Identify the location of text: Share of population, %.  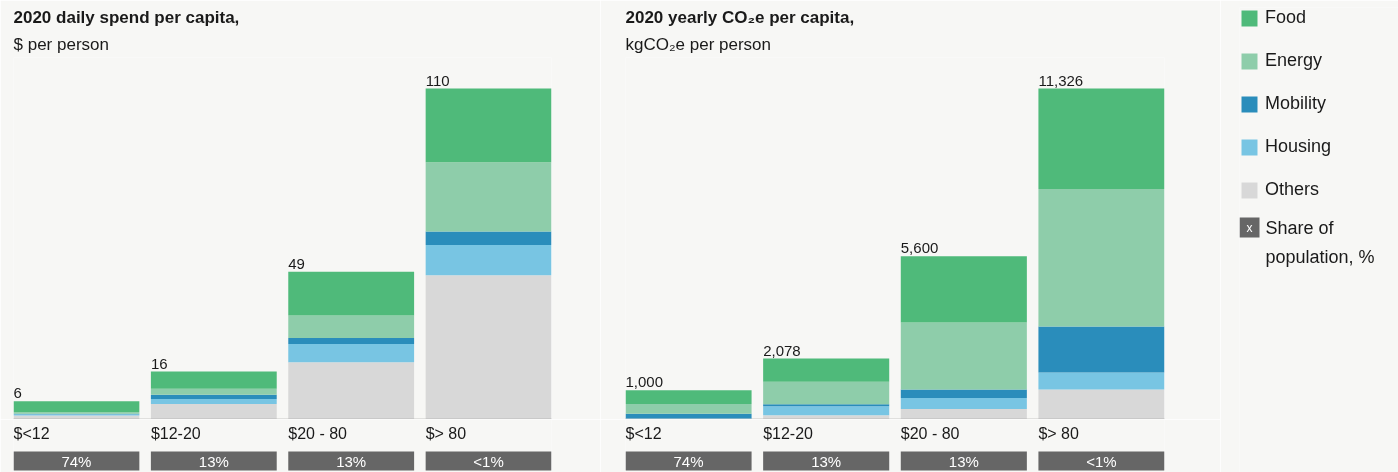
(1320, 242).